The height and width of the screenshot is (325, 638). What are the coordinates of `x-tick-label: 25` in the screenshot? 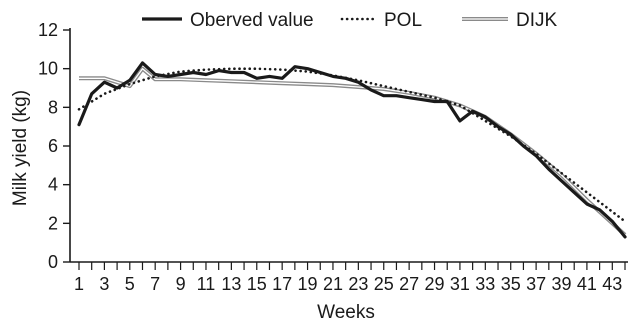 It's located at (384, 284).